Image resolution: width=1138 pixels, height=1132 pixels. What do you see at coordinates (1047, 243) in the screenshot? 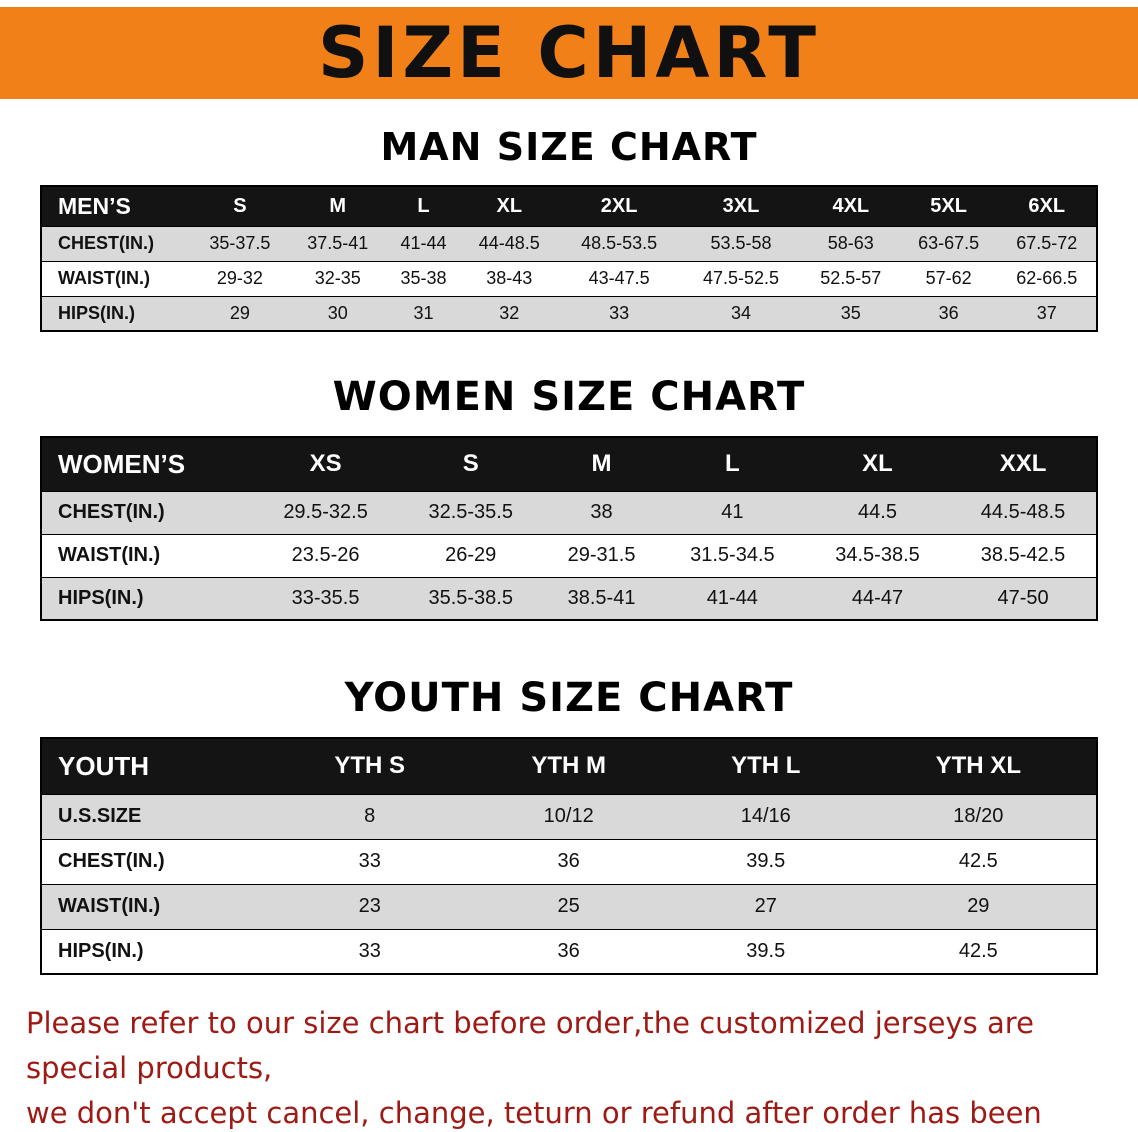
I see `value-cell: 67.5-72` at bounding box center [1047, 243].